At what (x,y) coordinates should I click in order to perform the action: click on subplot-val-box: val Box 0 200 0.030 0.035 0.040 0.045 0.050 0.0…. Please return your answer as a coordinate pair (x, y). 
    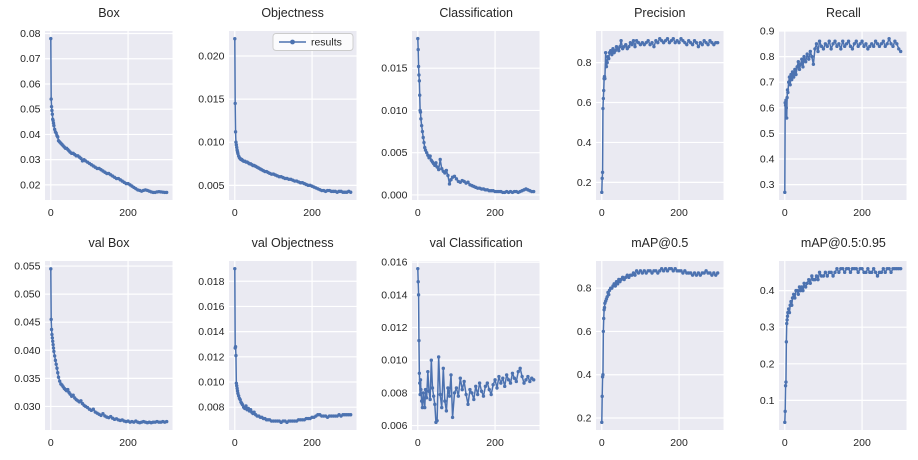
    Looking at the image, I should click on (92, 345).